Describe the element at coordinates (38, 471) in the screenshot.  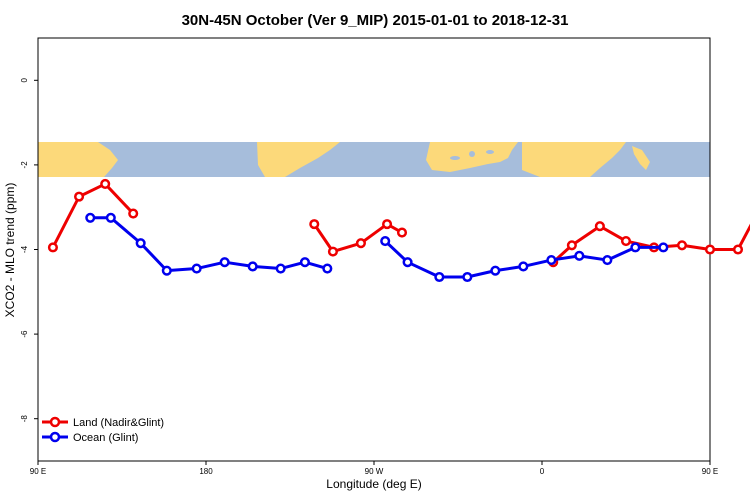
I see `x-tick-label-0: 90 E` at that location.